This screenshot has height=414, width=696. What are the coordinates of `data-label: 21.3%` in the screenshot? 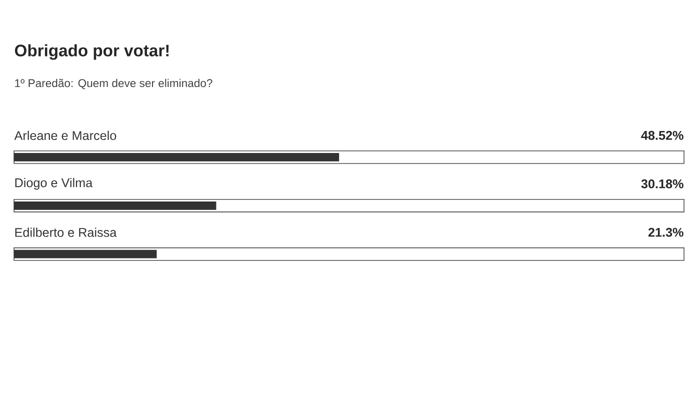 It's located at (666, 232).